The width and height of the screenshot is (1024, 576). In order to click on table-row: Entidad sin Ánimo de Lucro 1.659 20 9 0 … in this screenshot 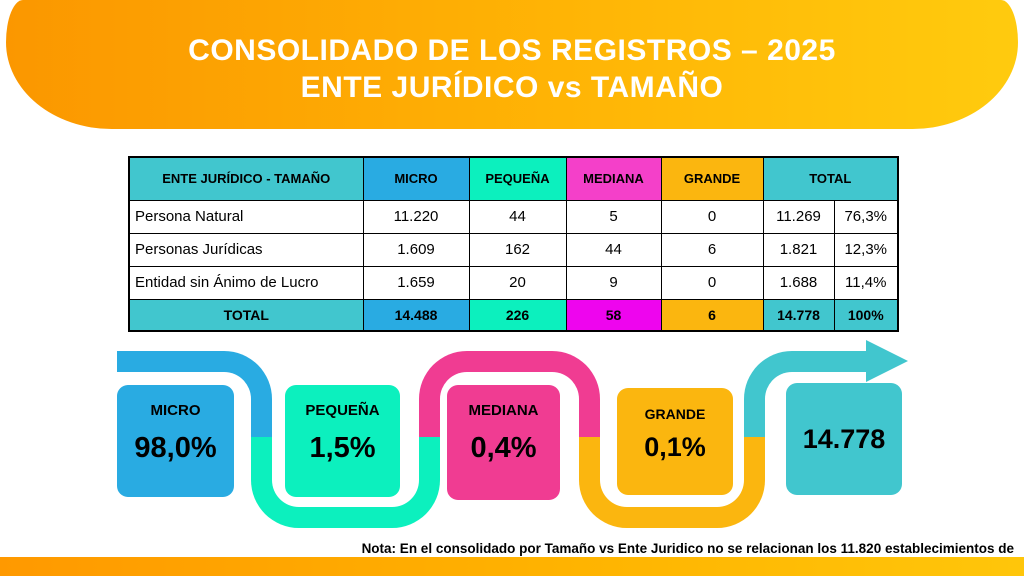, I will do `click(513, 282)`.